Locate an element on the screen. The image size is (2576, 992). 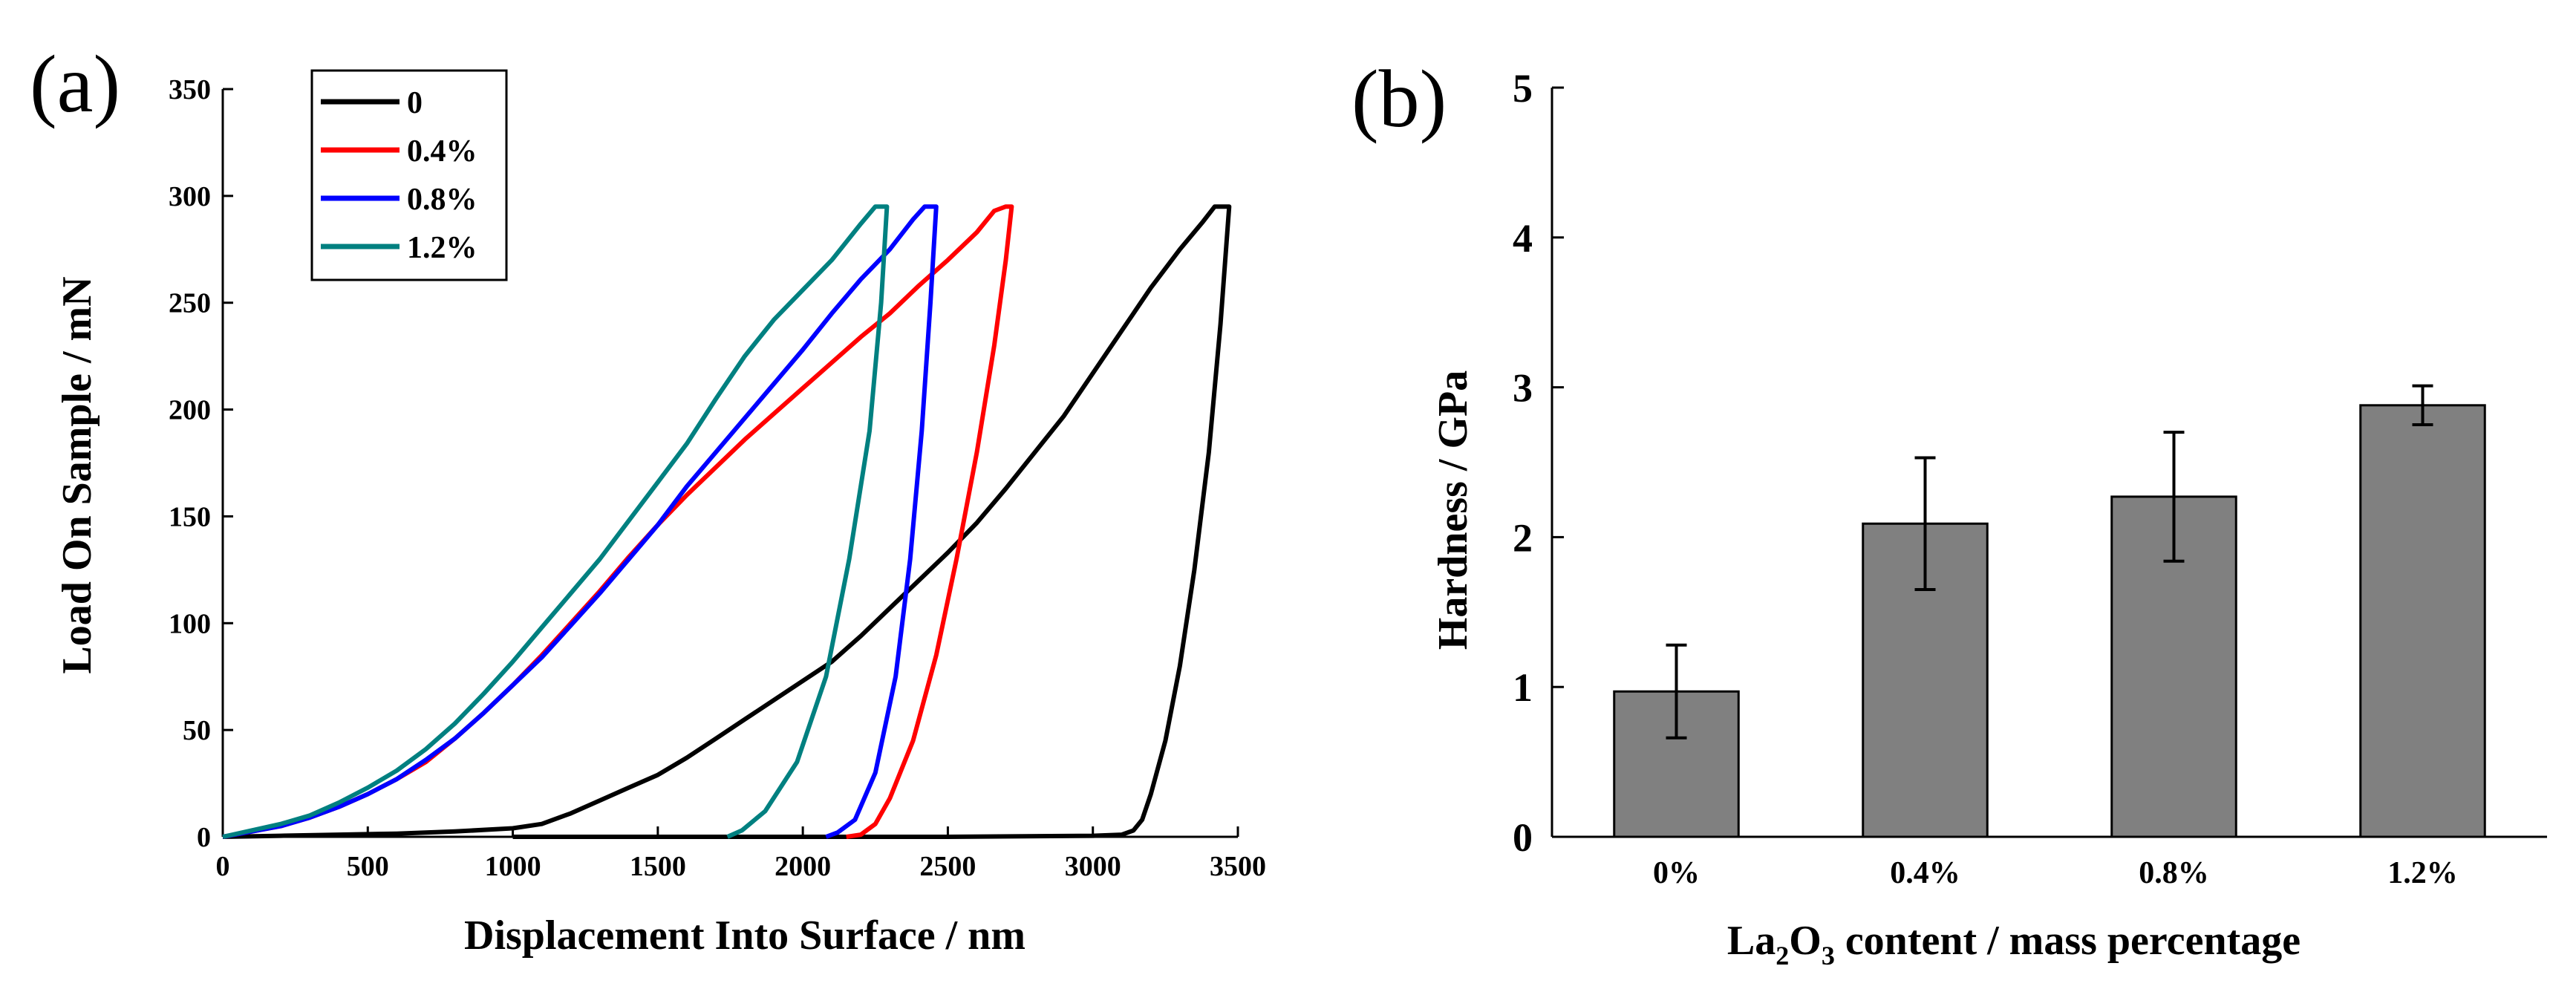
panel-a-x-axis-title: Displacement Into Surface / nm is located at coordinates (744, 936).